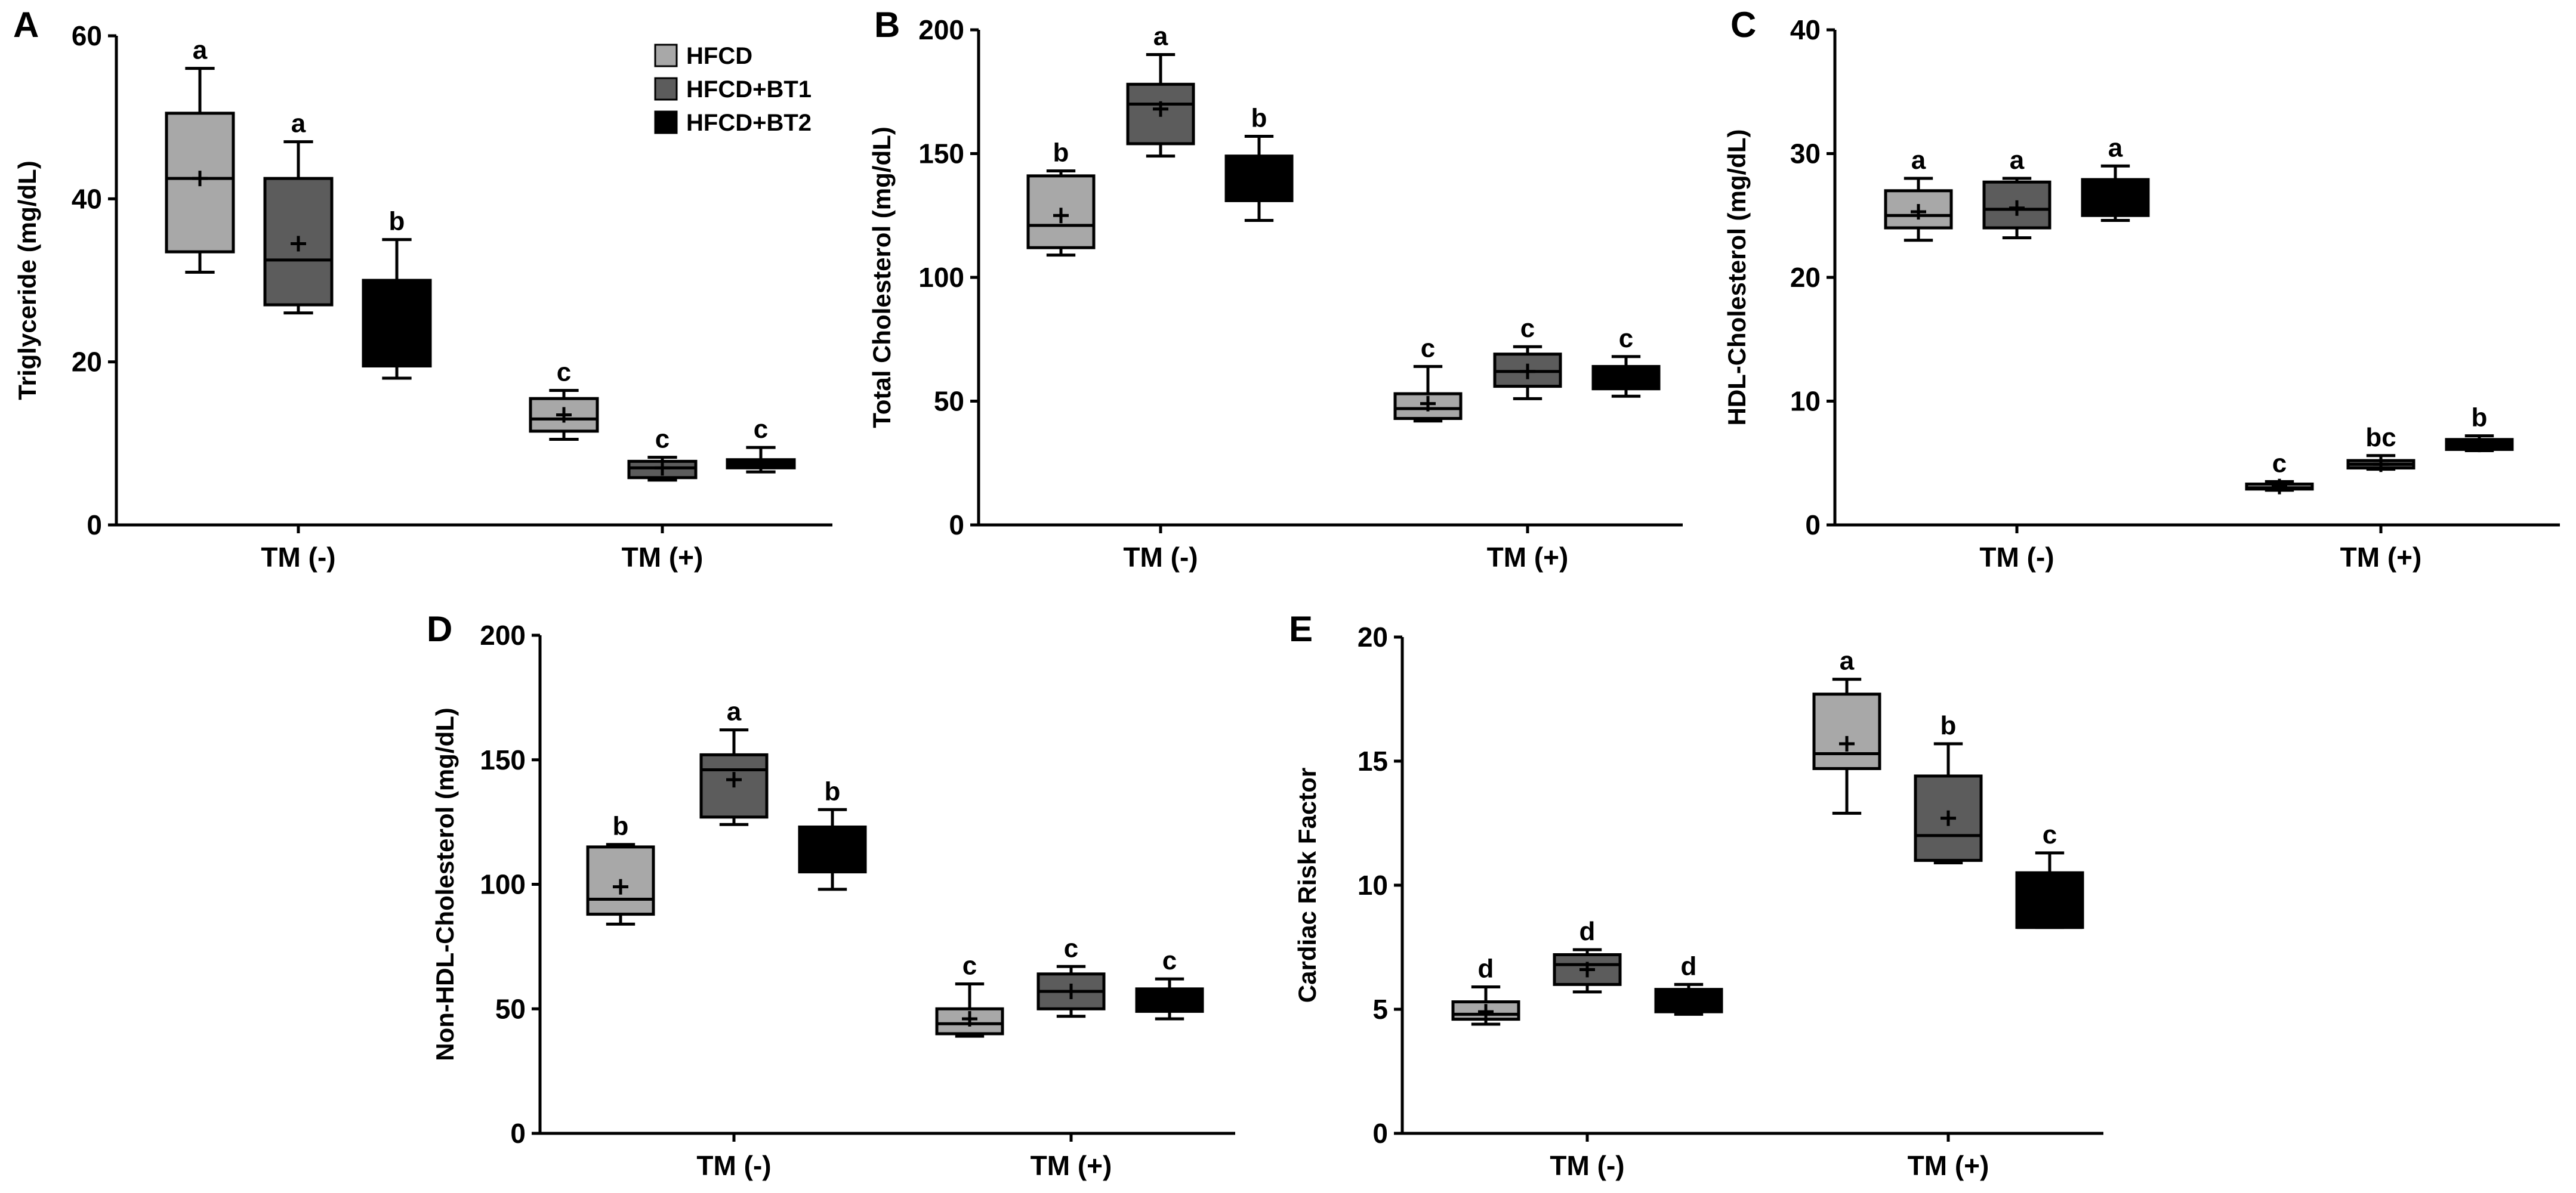 The image size is (2576, 1193). I want to click on y-tick-label: 30, so click(1806, 153).